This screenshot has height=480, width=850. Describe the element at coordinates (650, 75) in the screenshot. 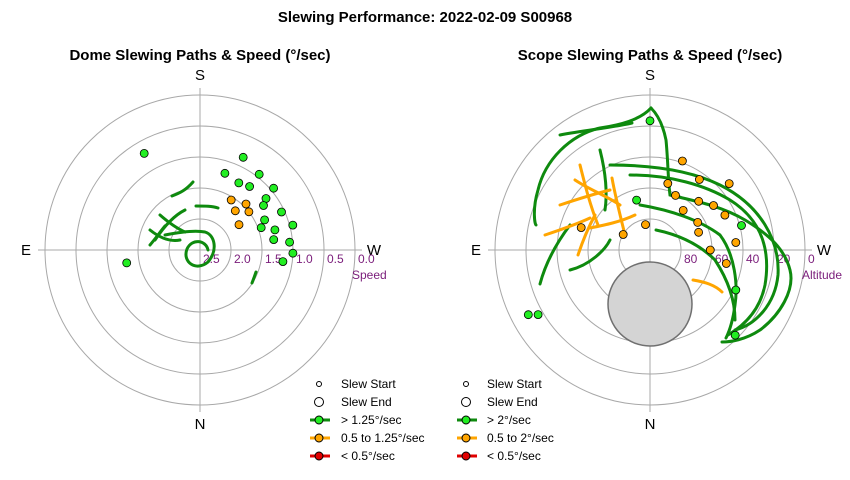

I see `scope-compass-top: S` at that location.